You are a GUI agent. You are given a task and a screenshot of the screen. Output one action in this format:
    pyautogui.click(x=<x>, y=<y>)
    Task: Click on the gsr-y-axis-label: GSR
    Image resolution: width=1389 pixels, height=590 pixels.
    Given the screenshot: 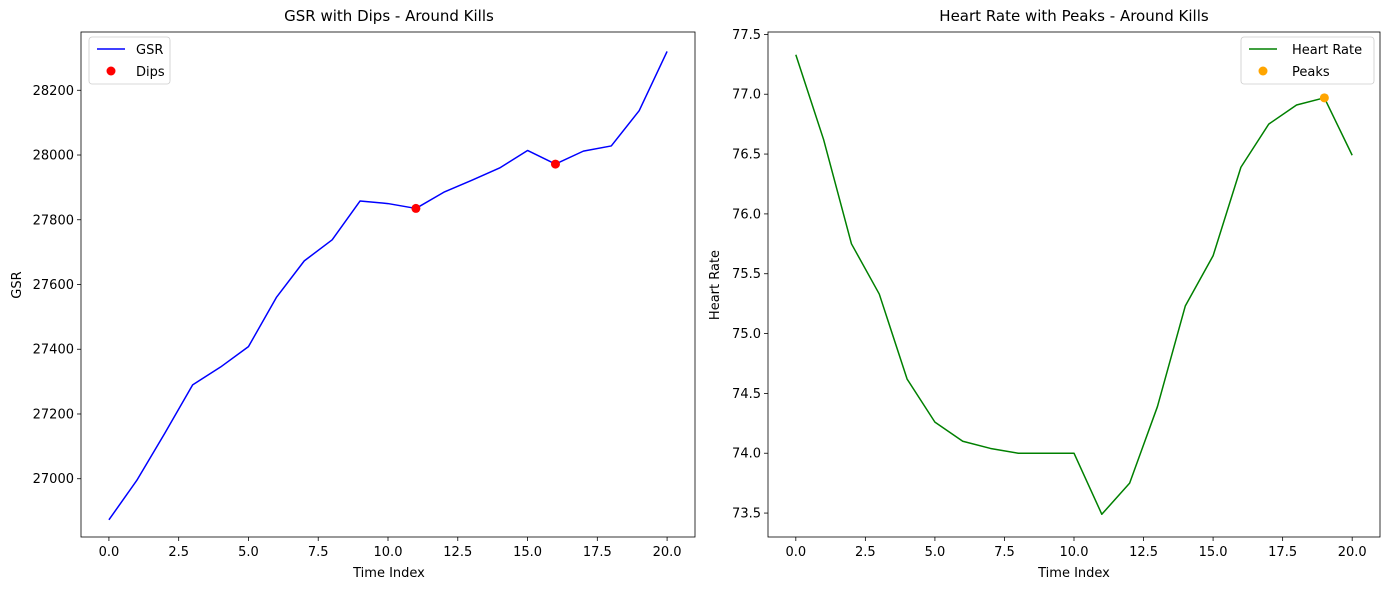 What is the action you would take?
    pyautogui.click(x=17, y=284)
    